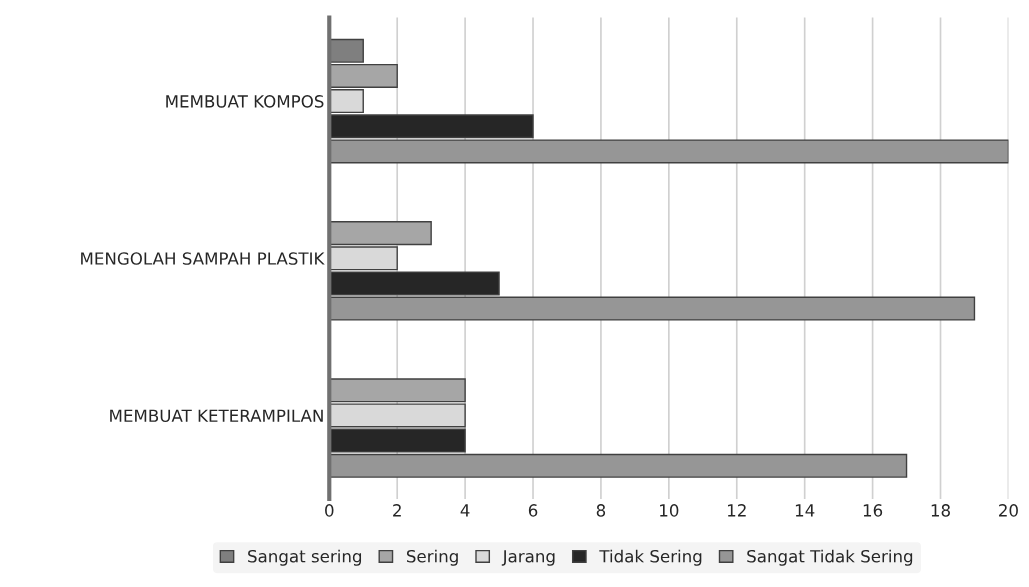  What do you see at coordinates (528, 558) in the screenshot?
I see `legend-label: Jarang` at bounding box center [528, 558].